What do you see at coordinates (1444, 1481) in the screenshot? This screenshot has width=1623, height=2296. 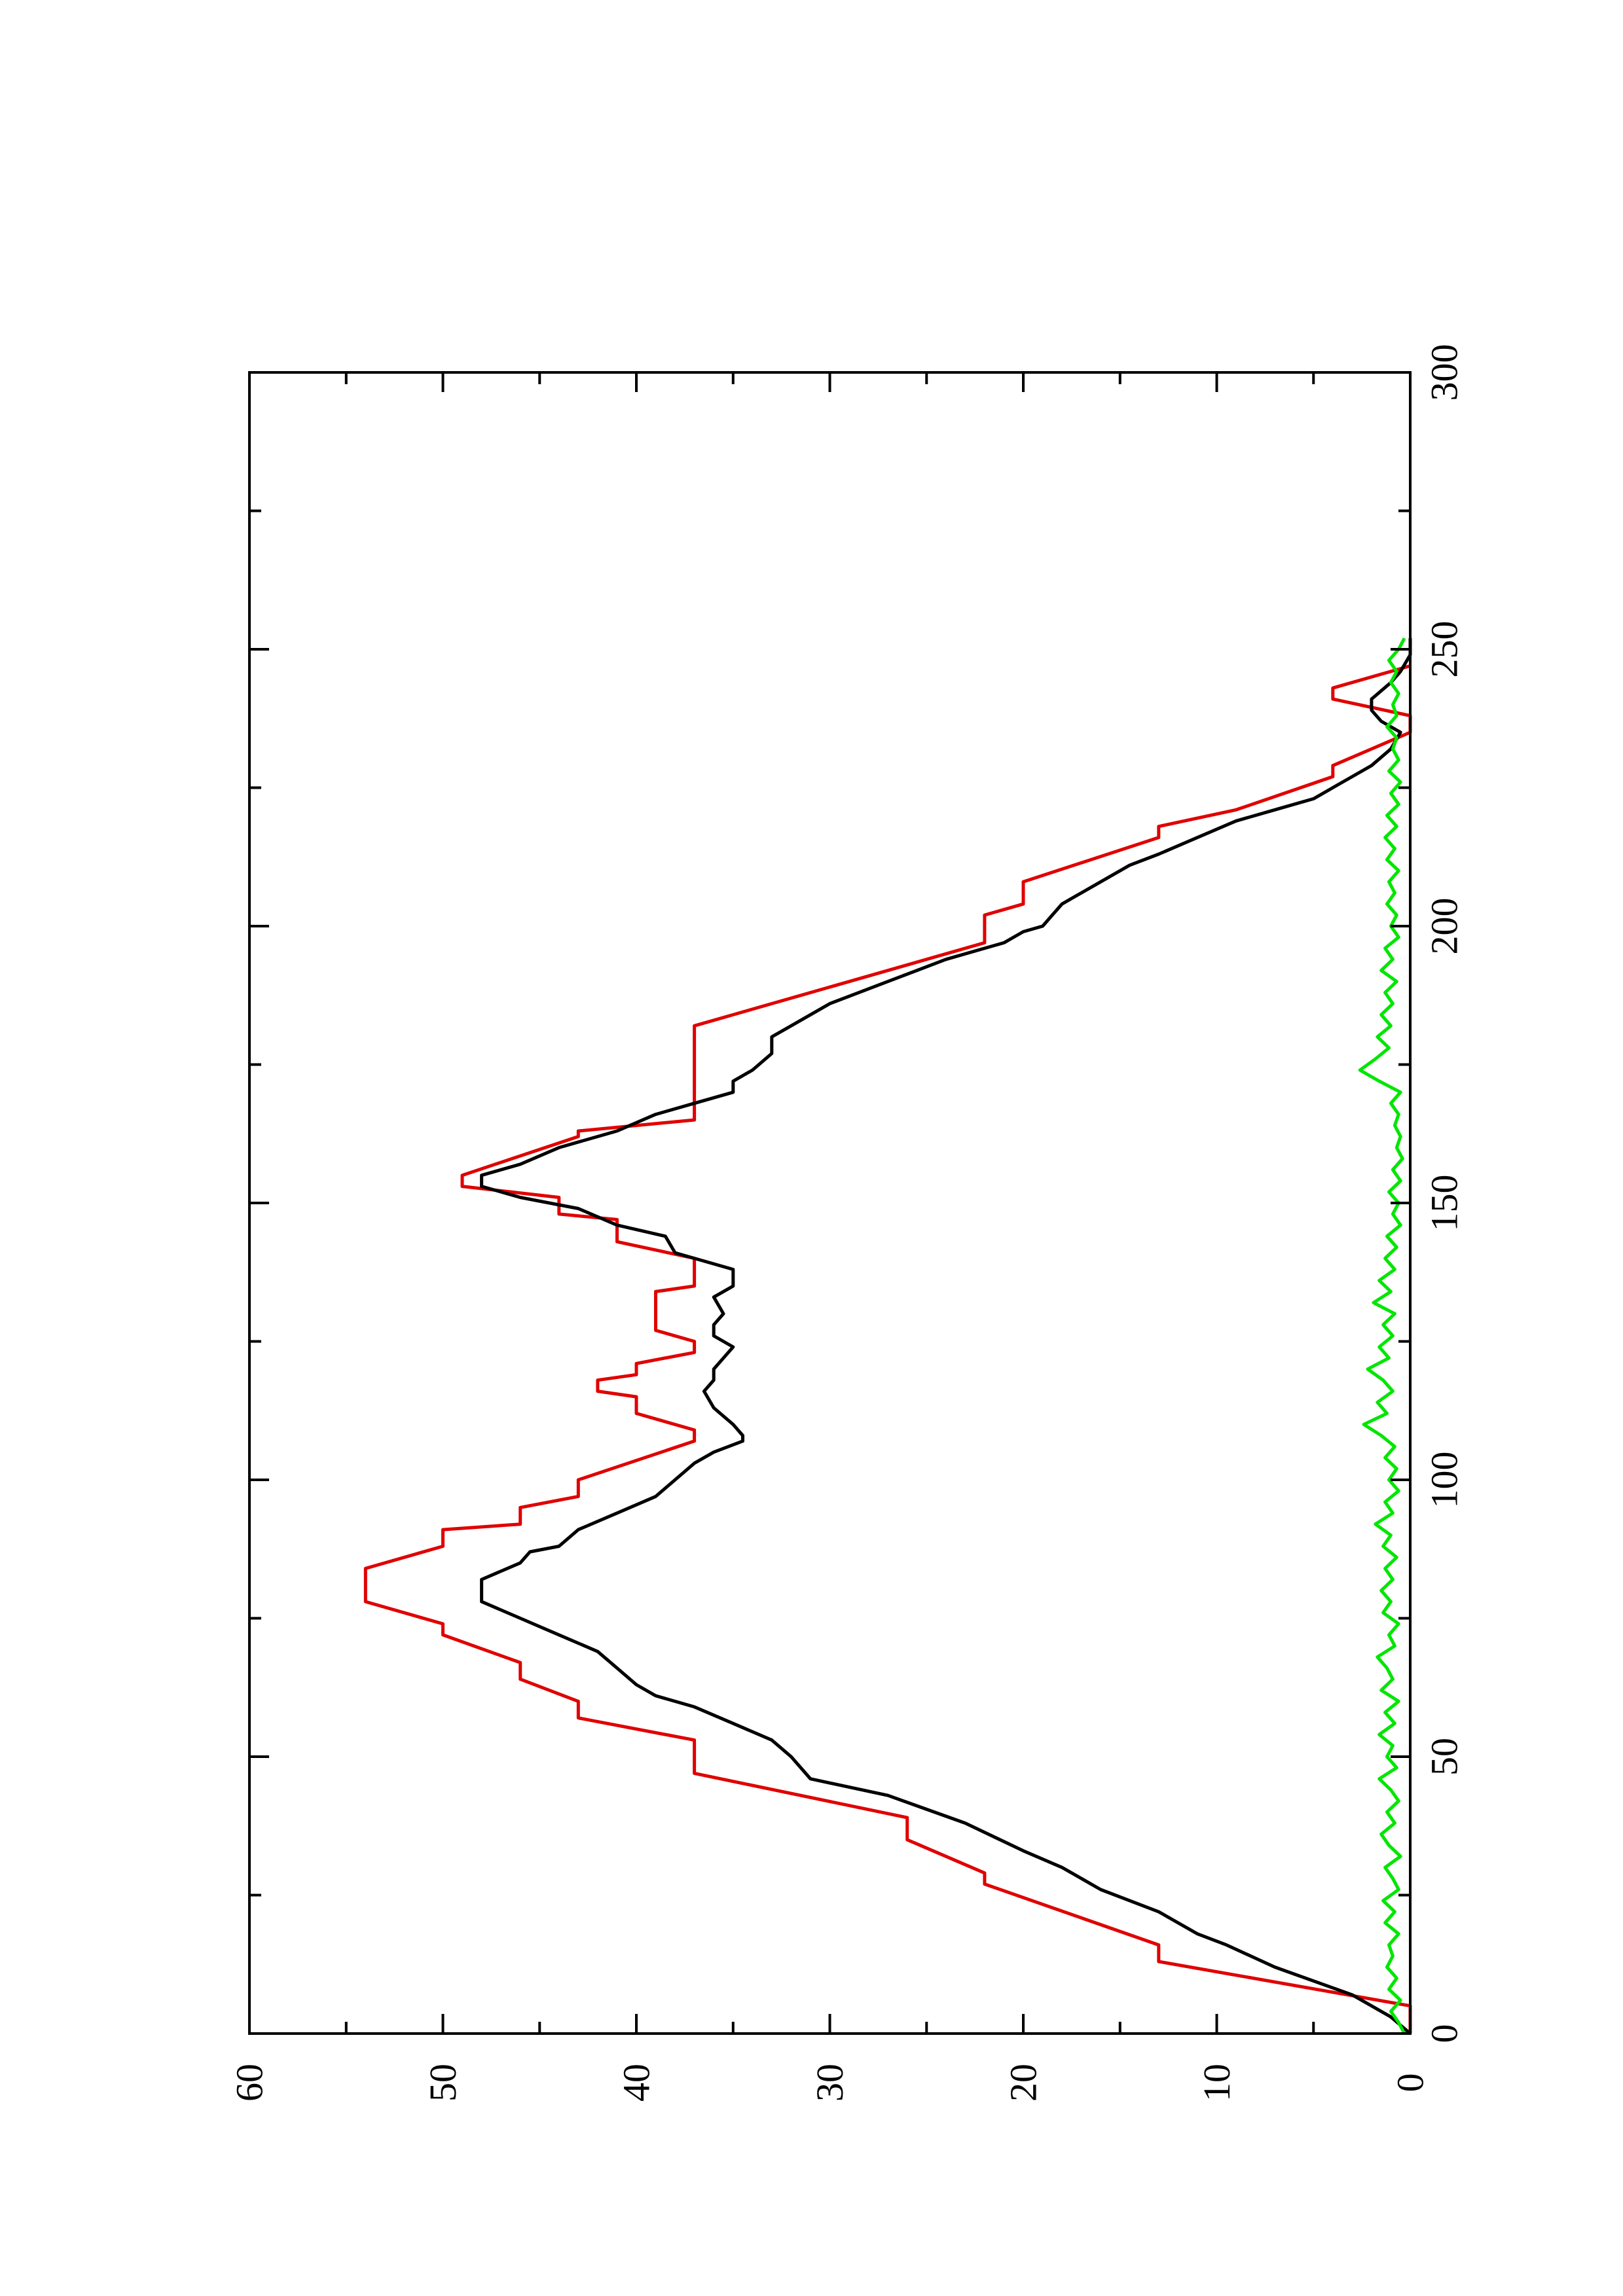 I see `x-tick-label: 100` at bounding box center [1444, 1481].